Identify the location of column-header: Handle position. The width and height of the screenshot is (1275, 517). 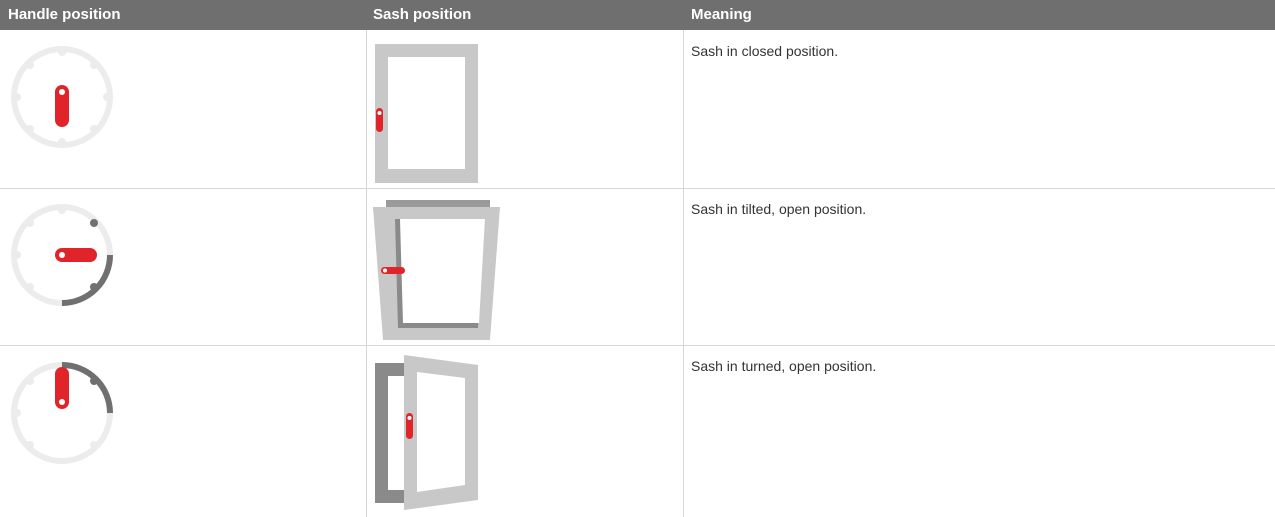
(64, 14).